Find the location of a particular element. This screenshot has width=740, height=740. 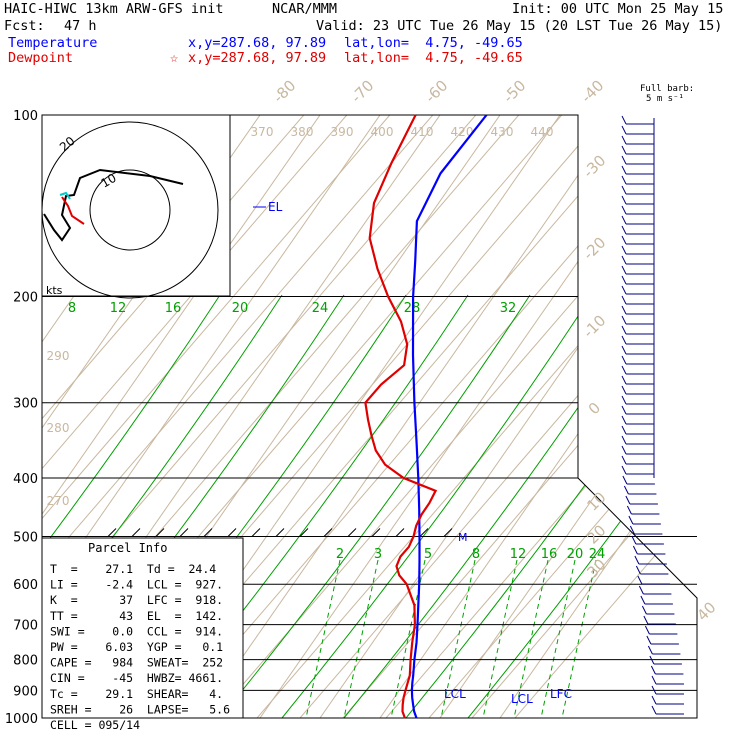

hodograph-frame is located at coordinates (136, 205).